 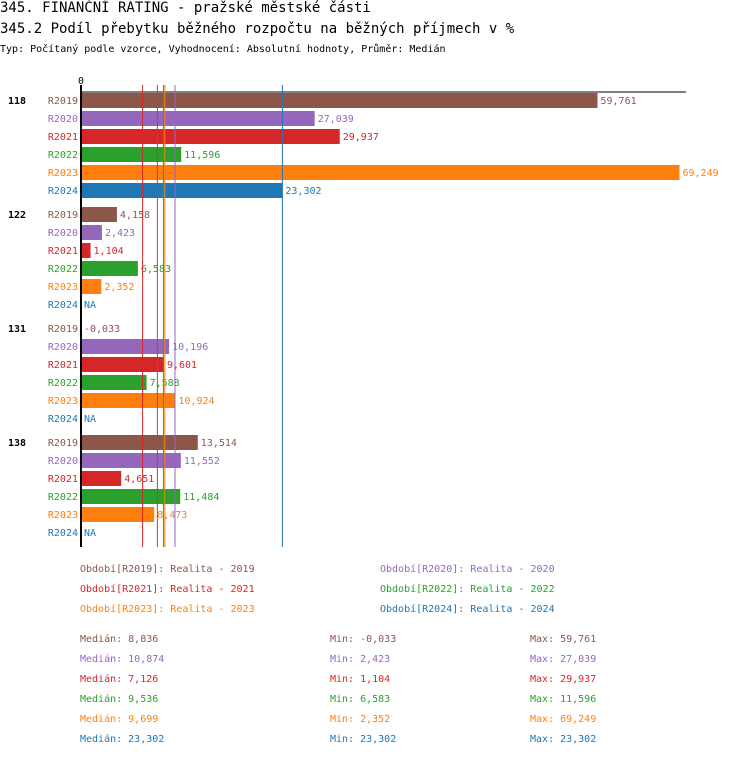 I want to click on stat-max: Max: 69,249, so click(x=563, y=719).